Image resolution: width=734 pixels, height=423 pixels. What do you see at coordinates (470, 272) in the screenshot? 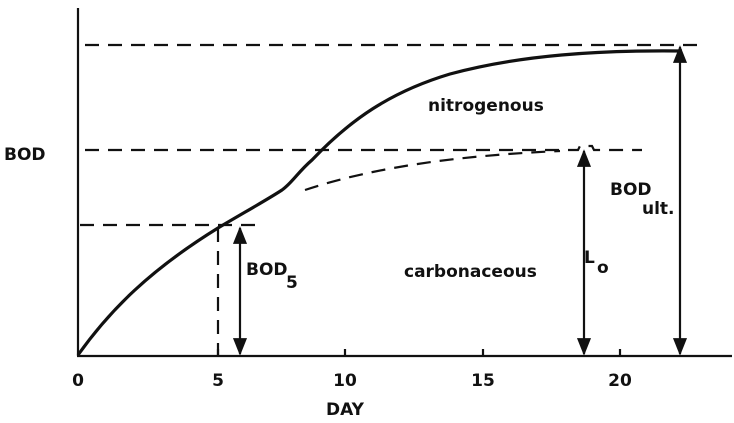
I see `carbonaceous-label: carbonaceous` at bounding box center [470, 272].